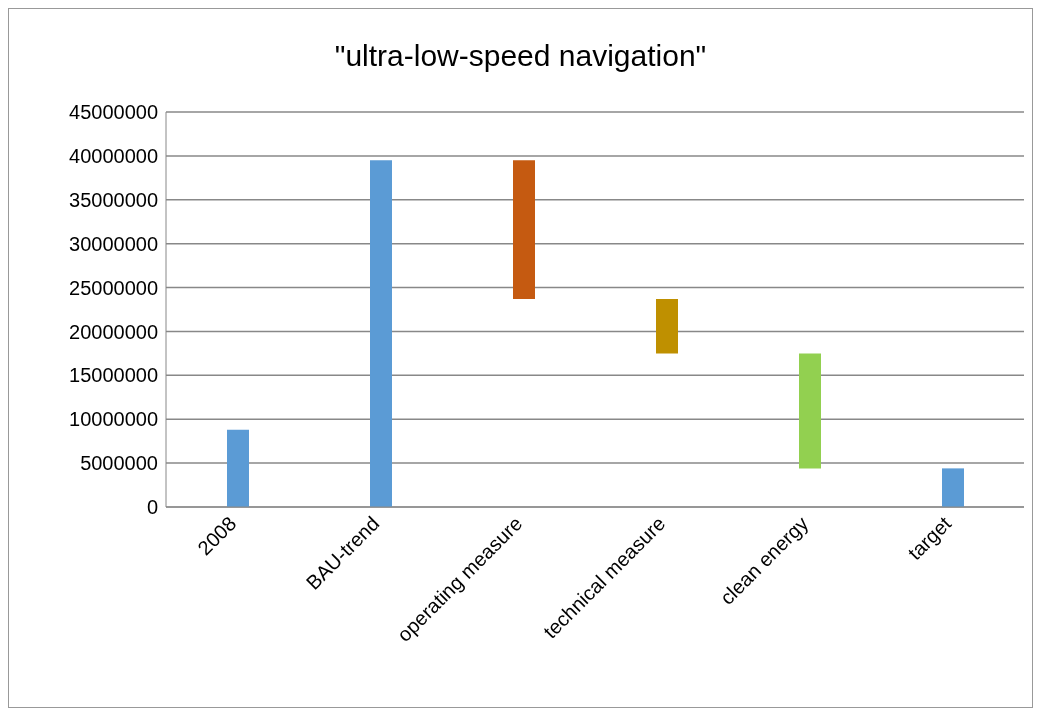 The height and width of the screenshot is (719, 1041). I want to click on y-tick-label: 35000000, so click(113, 199).